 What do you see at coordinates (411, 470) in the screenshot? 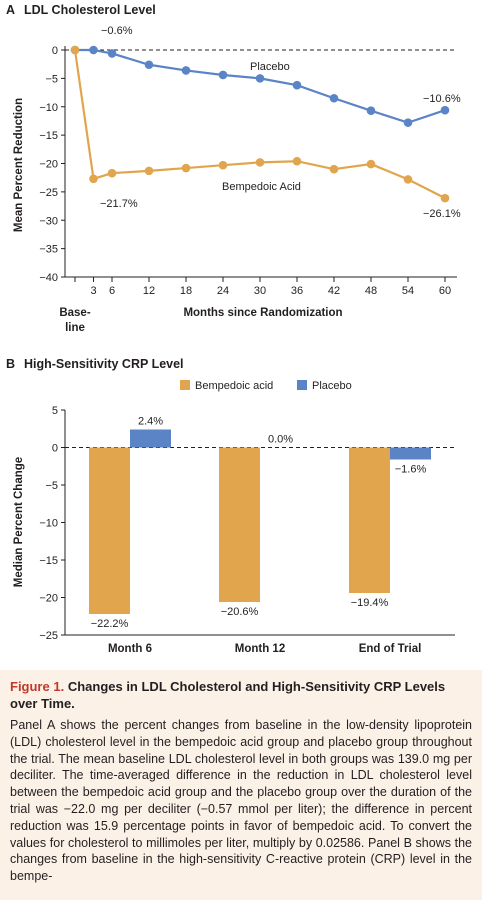
I see `placebo-bar-value-label: −1.6%` at bounding box center [411, 470].